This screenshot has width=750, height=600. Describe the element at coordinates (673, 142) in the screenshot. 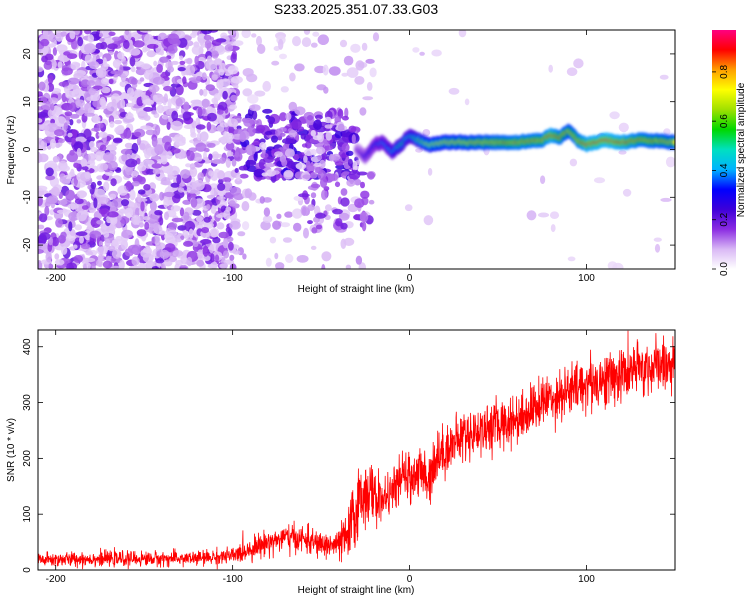

I see `spectrogram-ridge-core` at that location.